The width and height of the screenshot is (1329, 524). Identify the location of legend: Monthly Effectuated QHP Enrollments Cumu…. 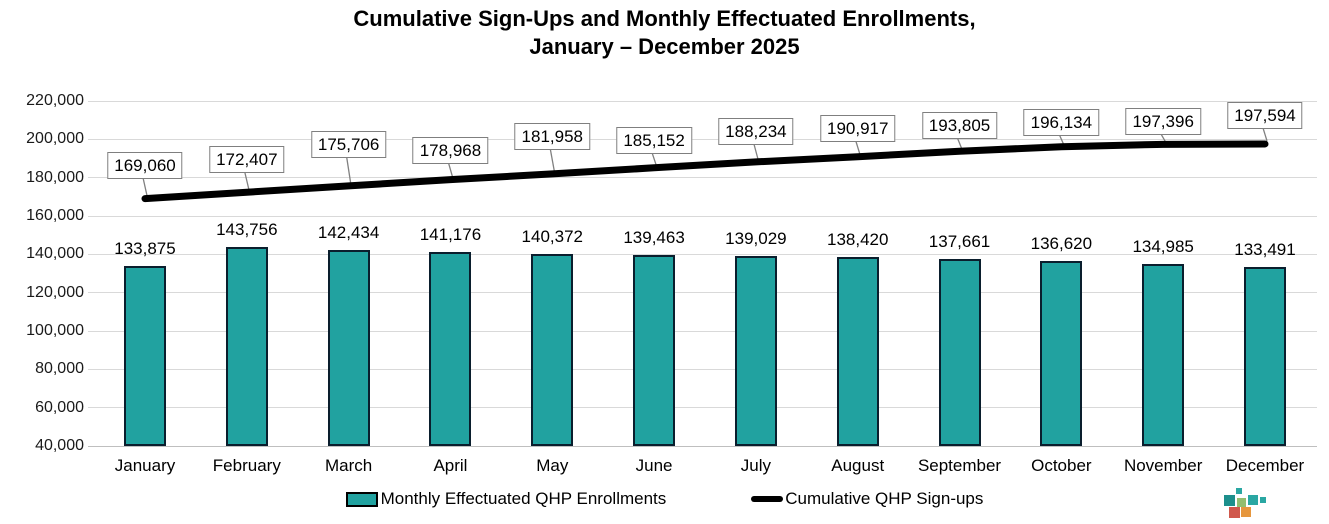
(664, 499).